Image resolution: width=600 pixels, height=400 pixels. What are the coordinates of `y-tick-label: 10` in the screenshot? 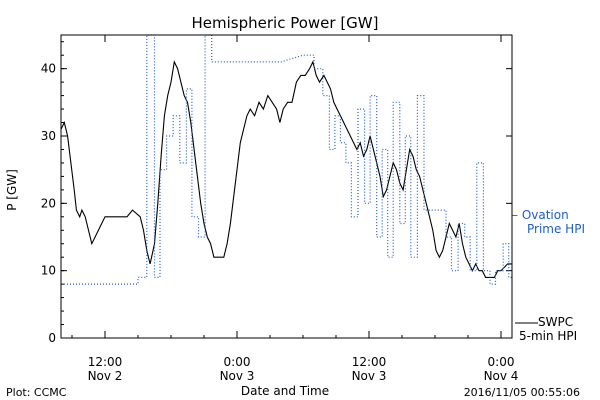 It's located at (48, 271).